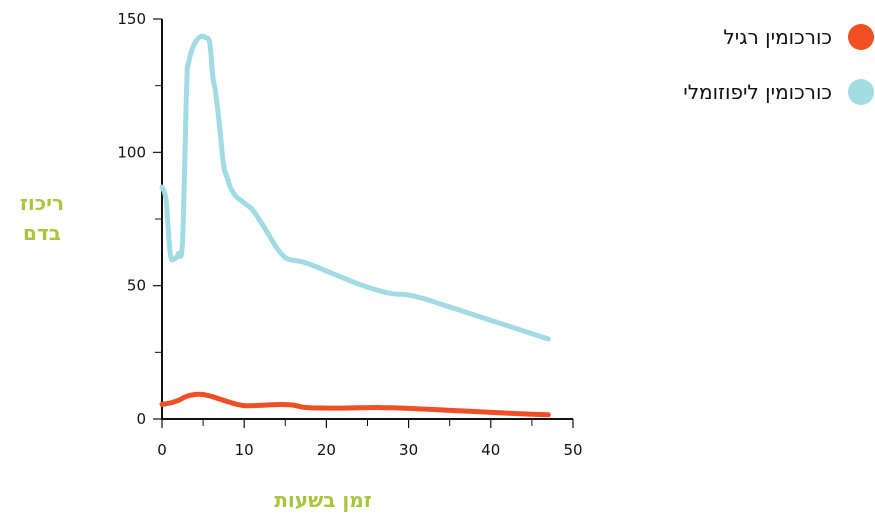  Describe the element at coordinates (131, 19) in the screenshot. I see `y-tick-label: 150` at that location.